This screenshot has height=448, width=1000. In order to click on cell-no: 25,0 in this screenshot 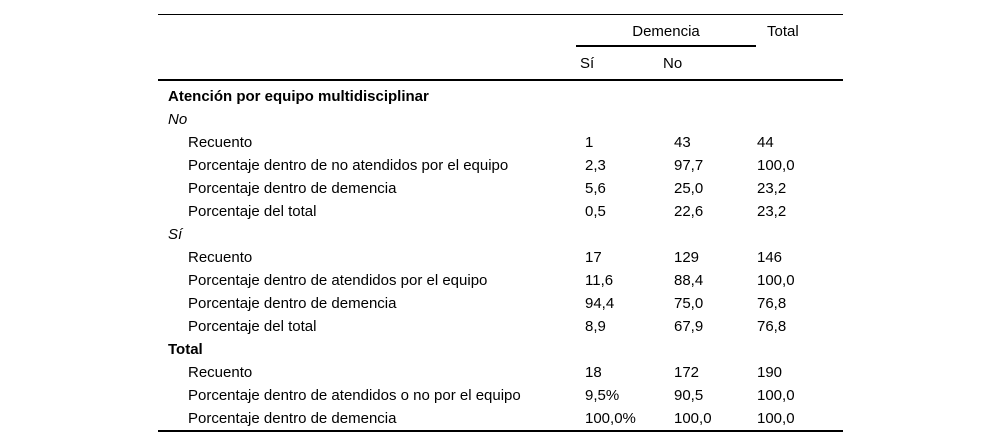, I will do `click(689, 188)`.